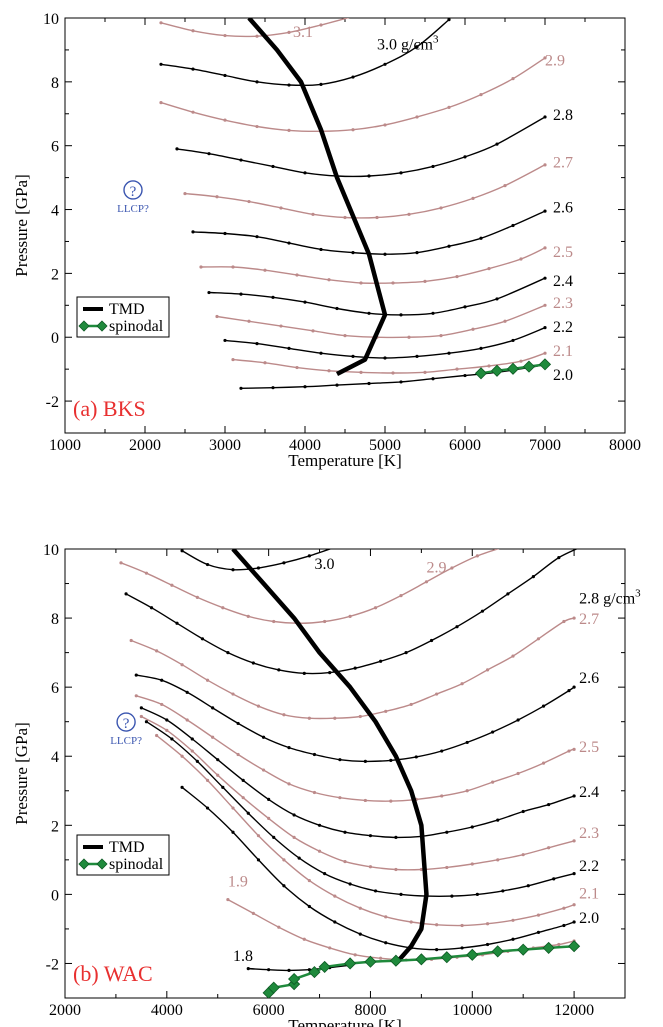  Describe the element at coordinates (65, 445) in the screenshot. I see `x-tick-label: 1000` at that location.